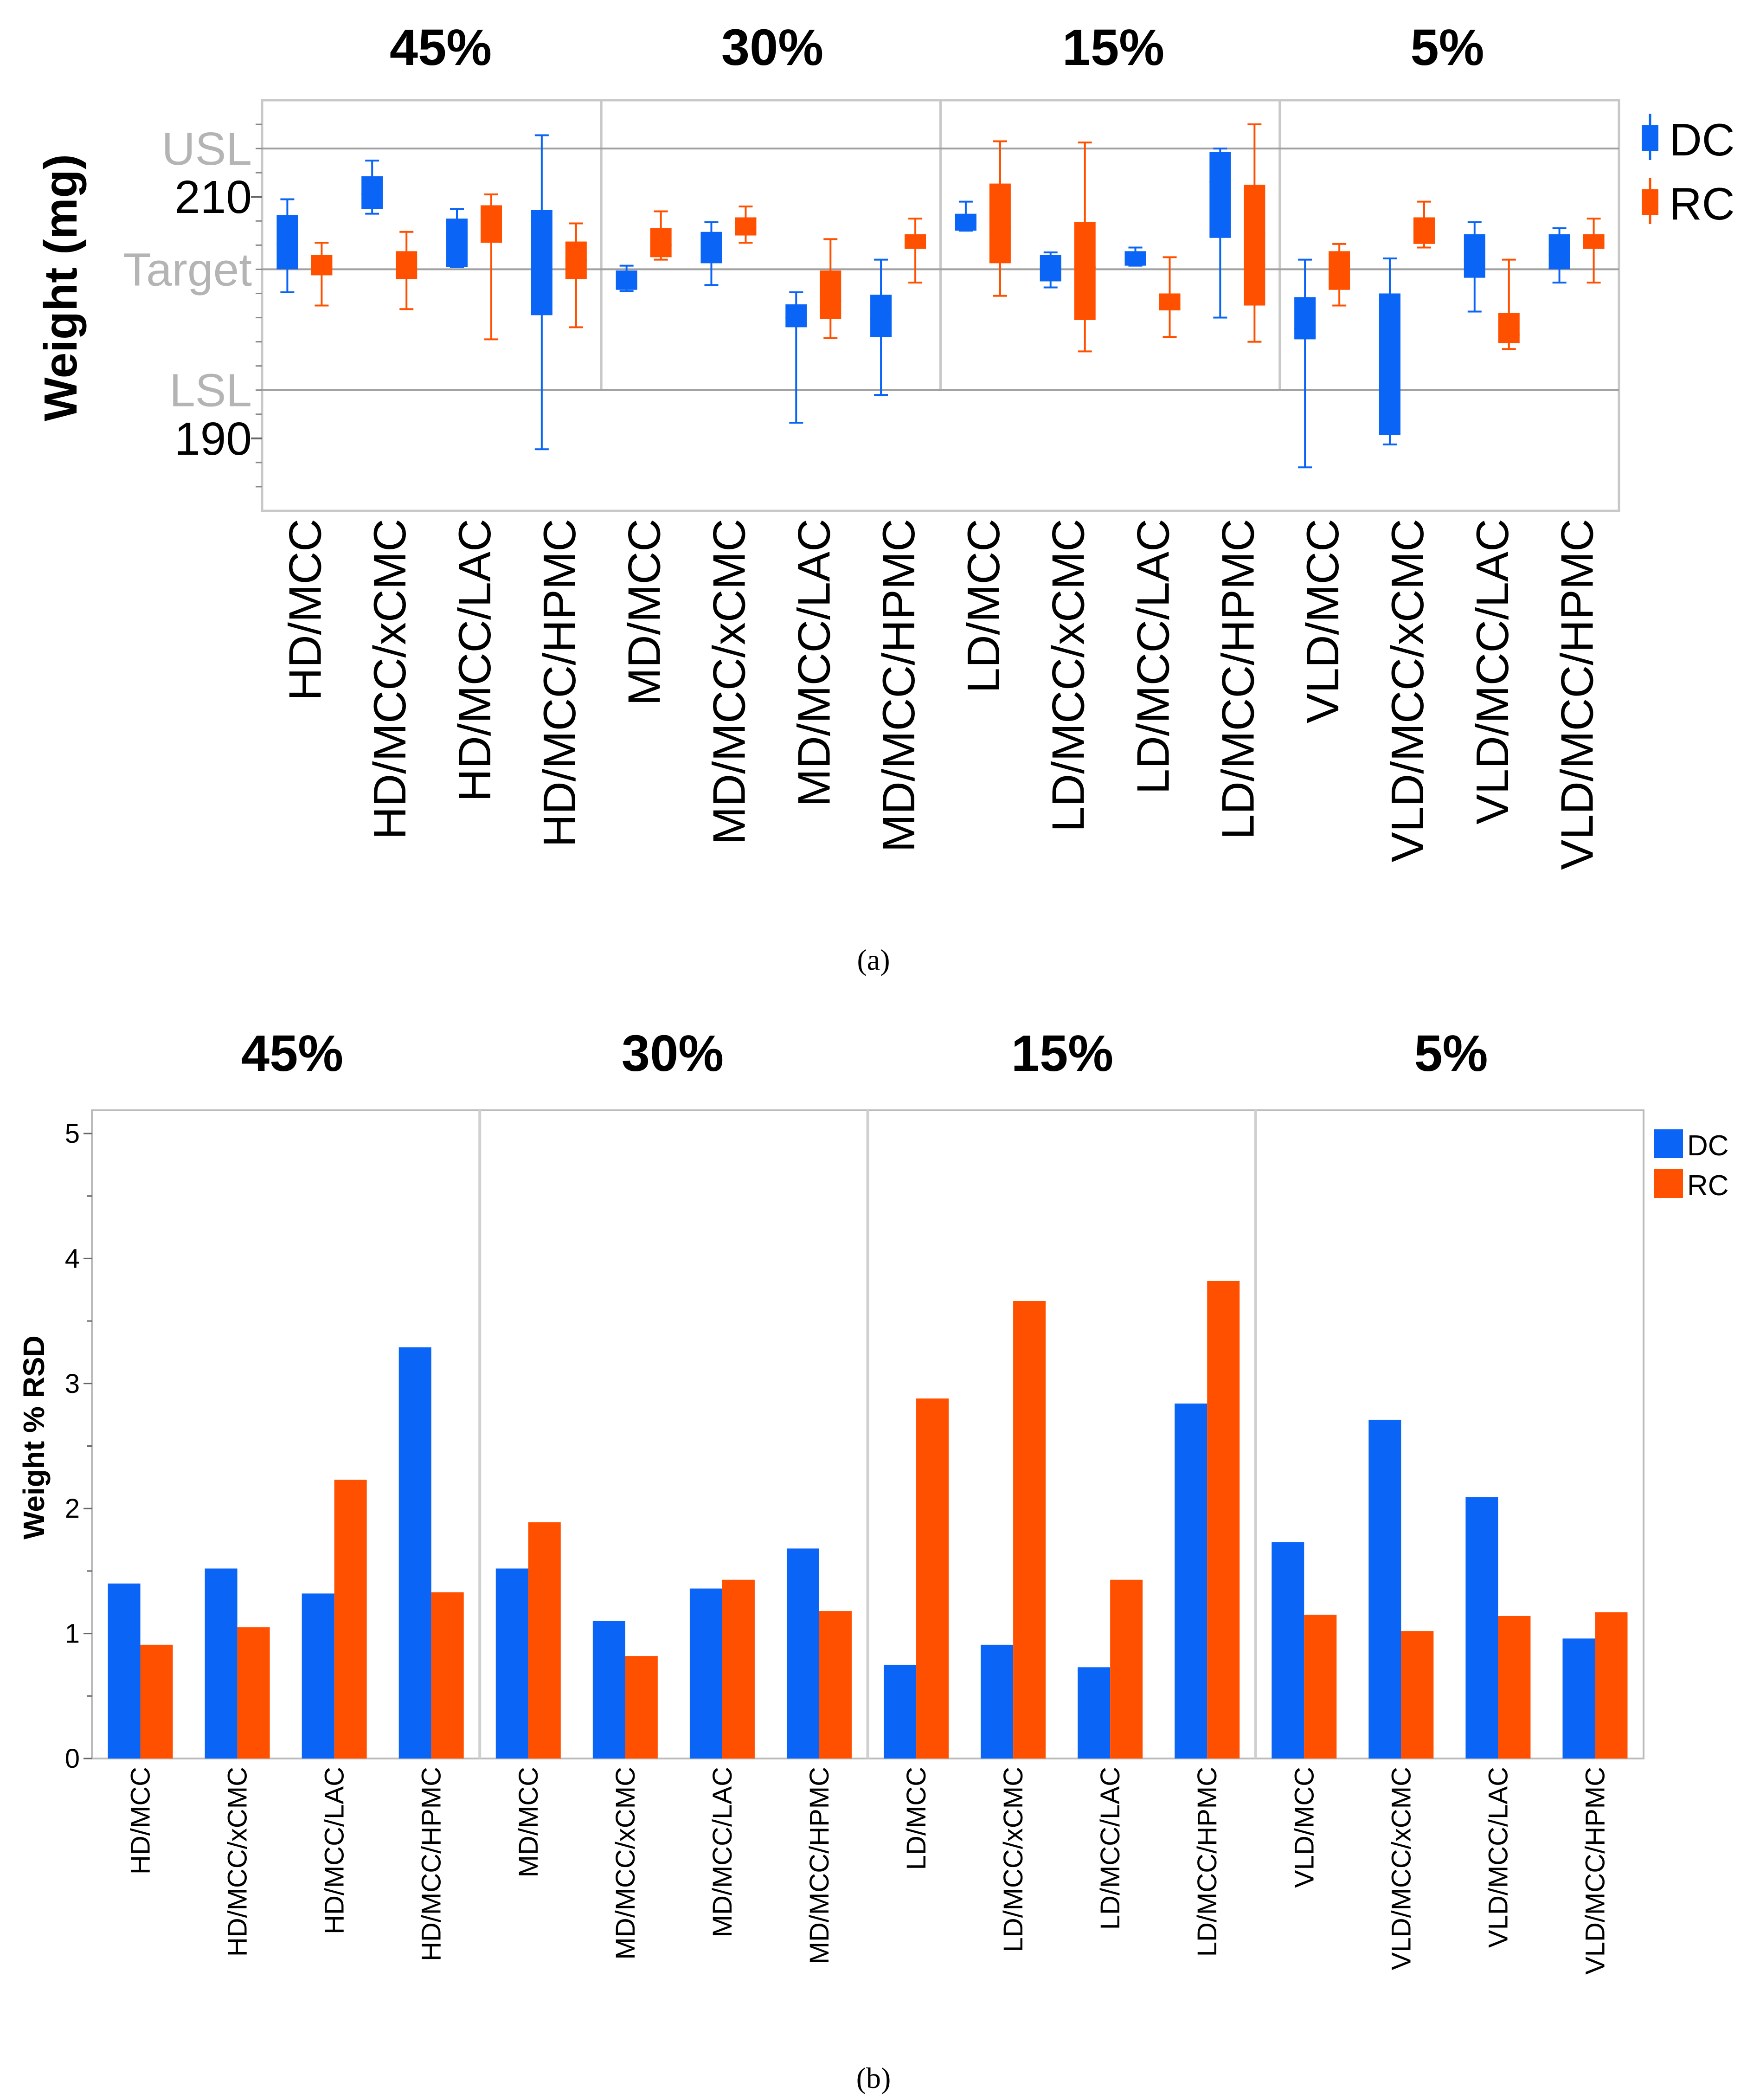 The height and width of the screenshot is (2100, 1747). Describe the element at coordinates (559, 683) in the screenshot. I see `x-tick-label: HD/MCC/HPMC` at that location.